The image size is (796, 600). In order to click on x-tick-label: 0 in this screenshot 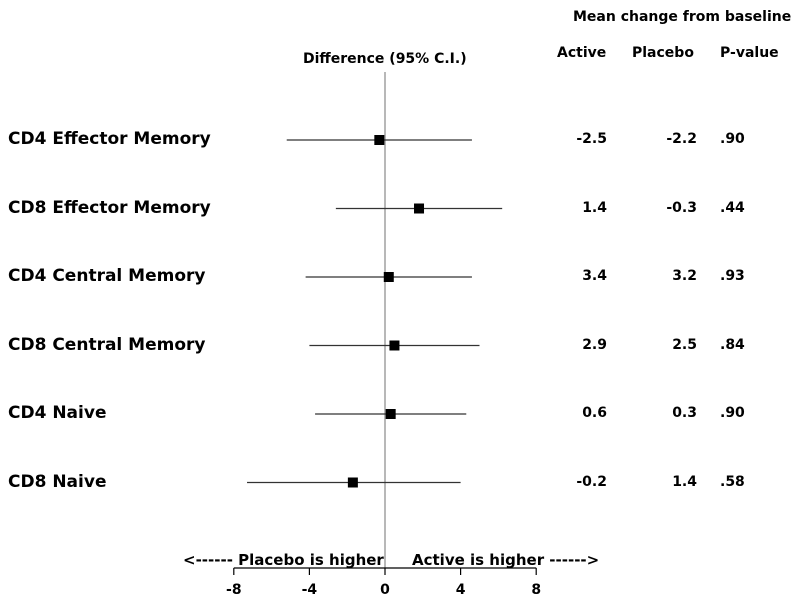, I will do `click(385, 590)`.